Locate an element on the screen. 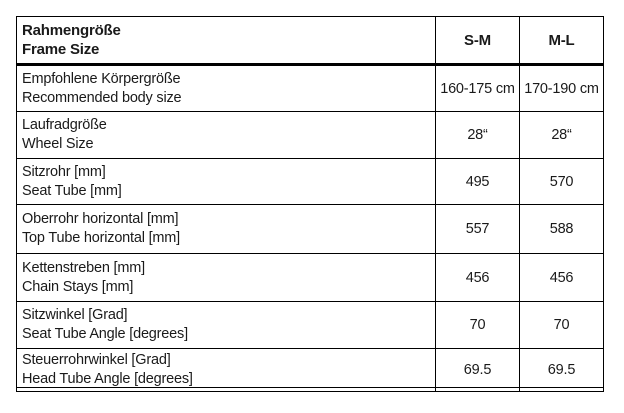  row-label-en: Top Tube horizontal [mm] is located at coordinates (101, 238).